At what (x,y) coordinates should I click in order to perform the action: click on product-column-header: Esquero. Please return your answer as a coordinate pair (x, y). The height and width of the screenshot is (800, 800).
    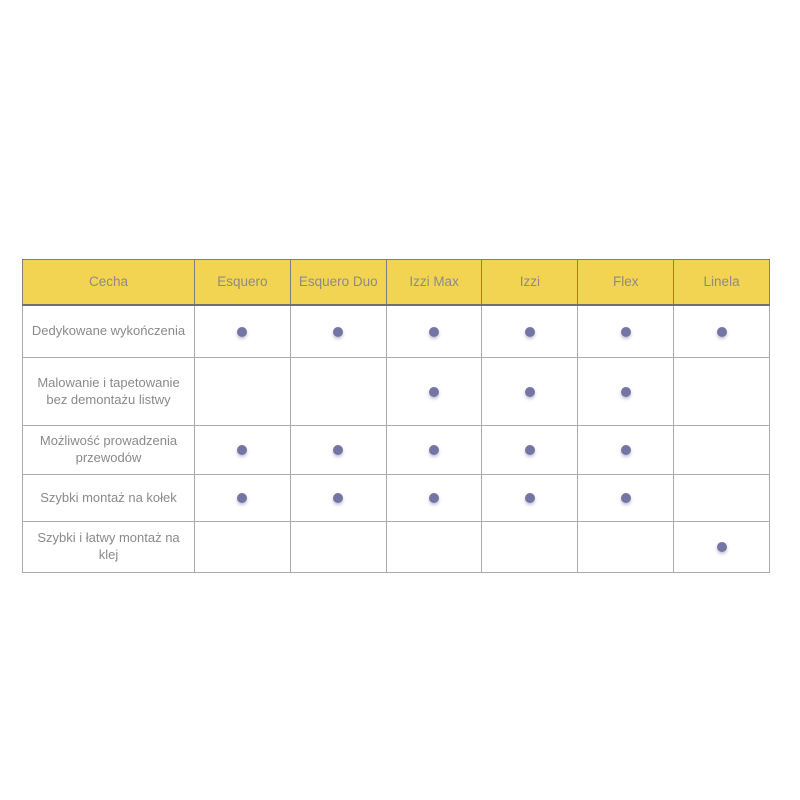
    Looking at the image, I should click on (242, 282).